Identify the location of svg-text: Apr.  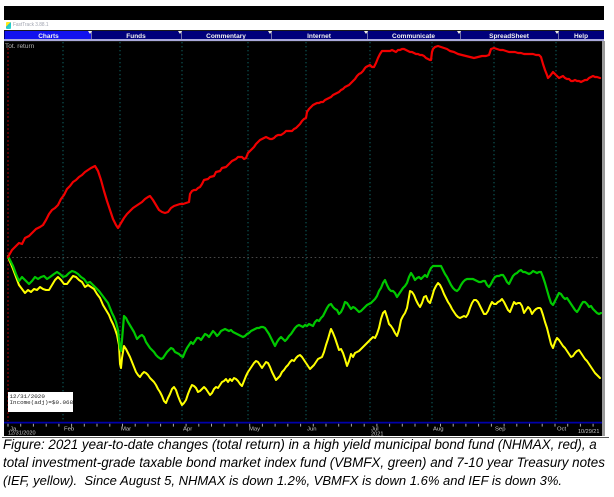
(187, 429).